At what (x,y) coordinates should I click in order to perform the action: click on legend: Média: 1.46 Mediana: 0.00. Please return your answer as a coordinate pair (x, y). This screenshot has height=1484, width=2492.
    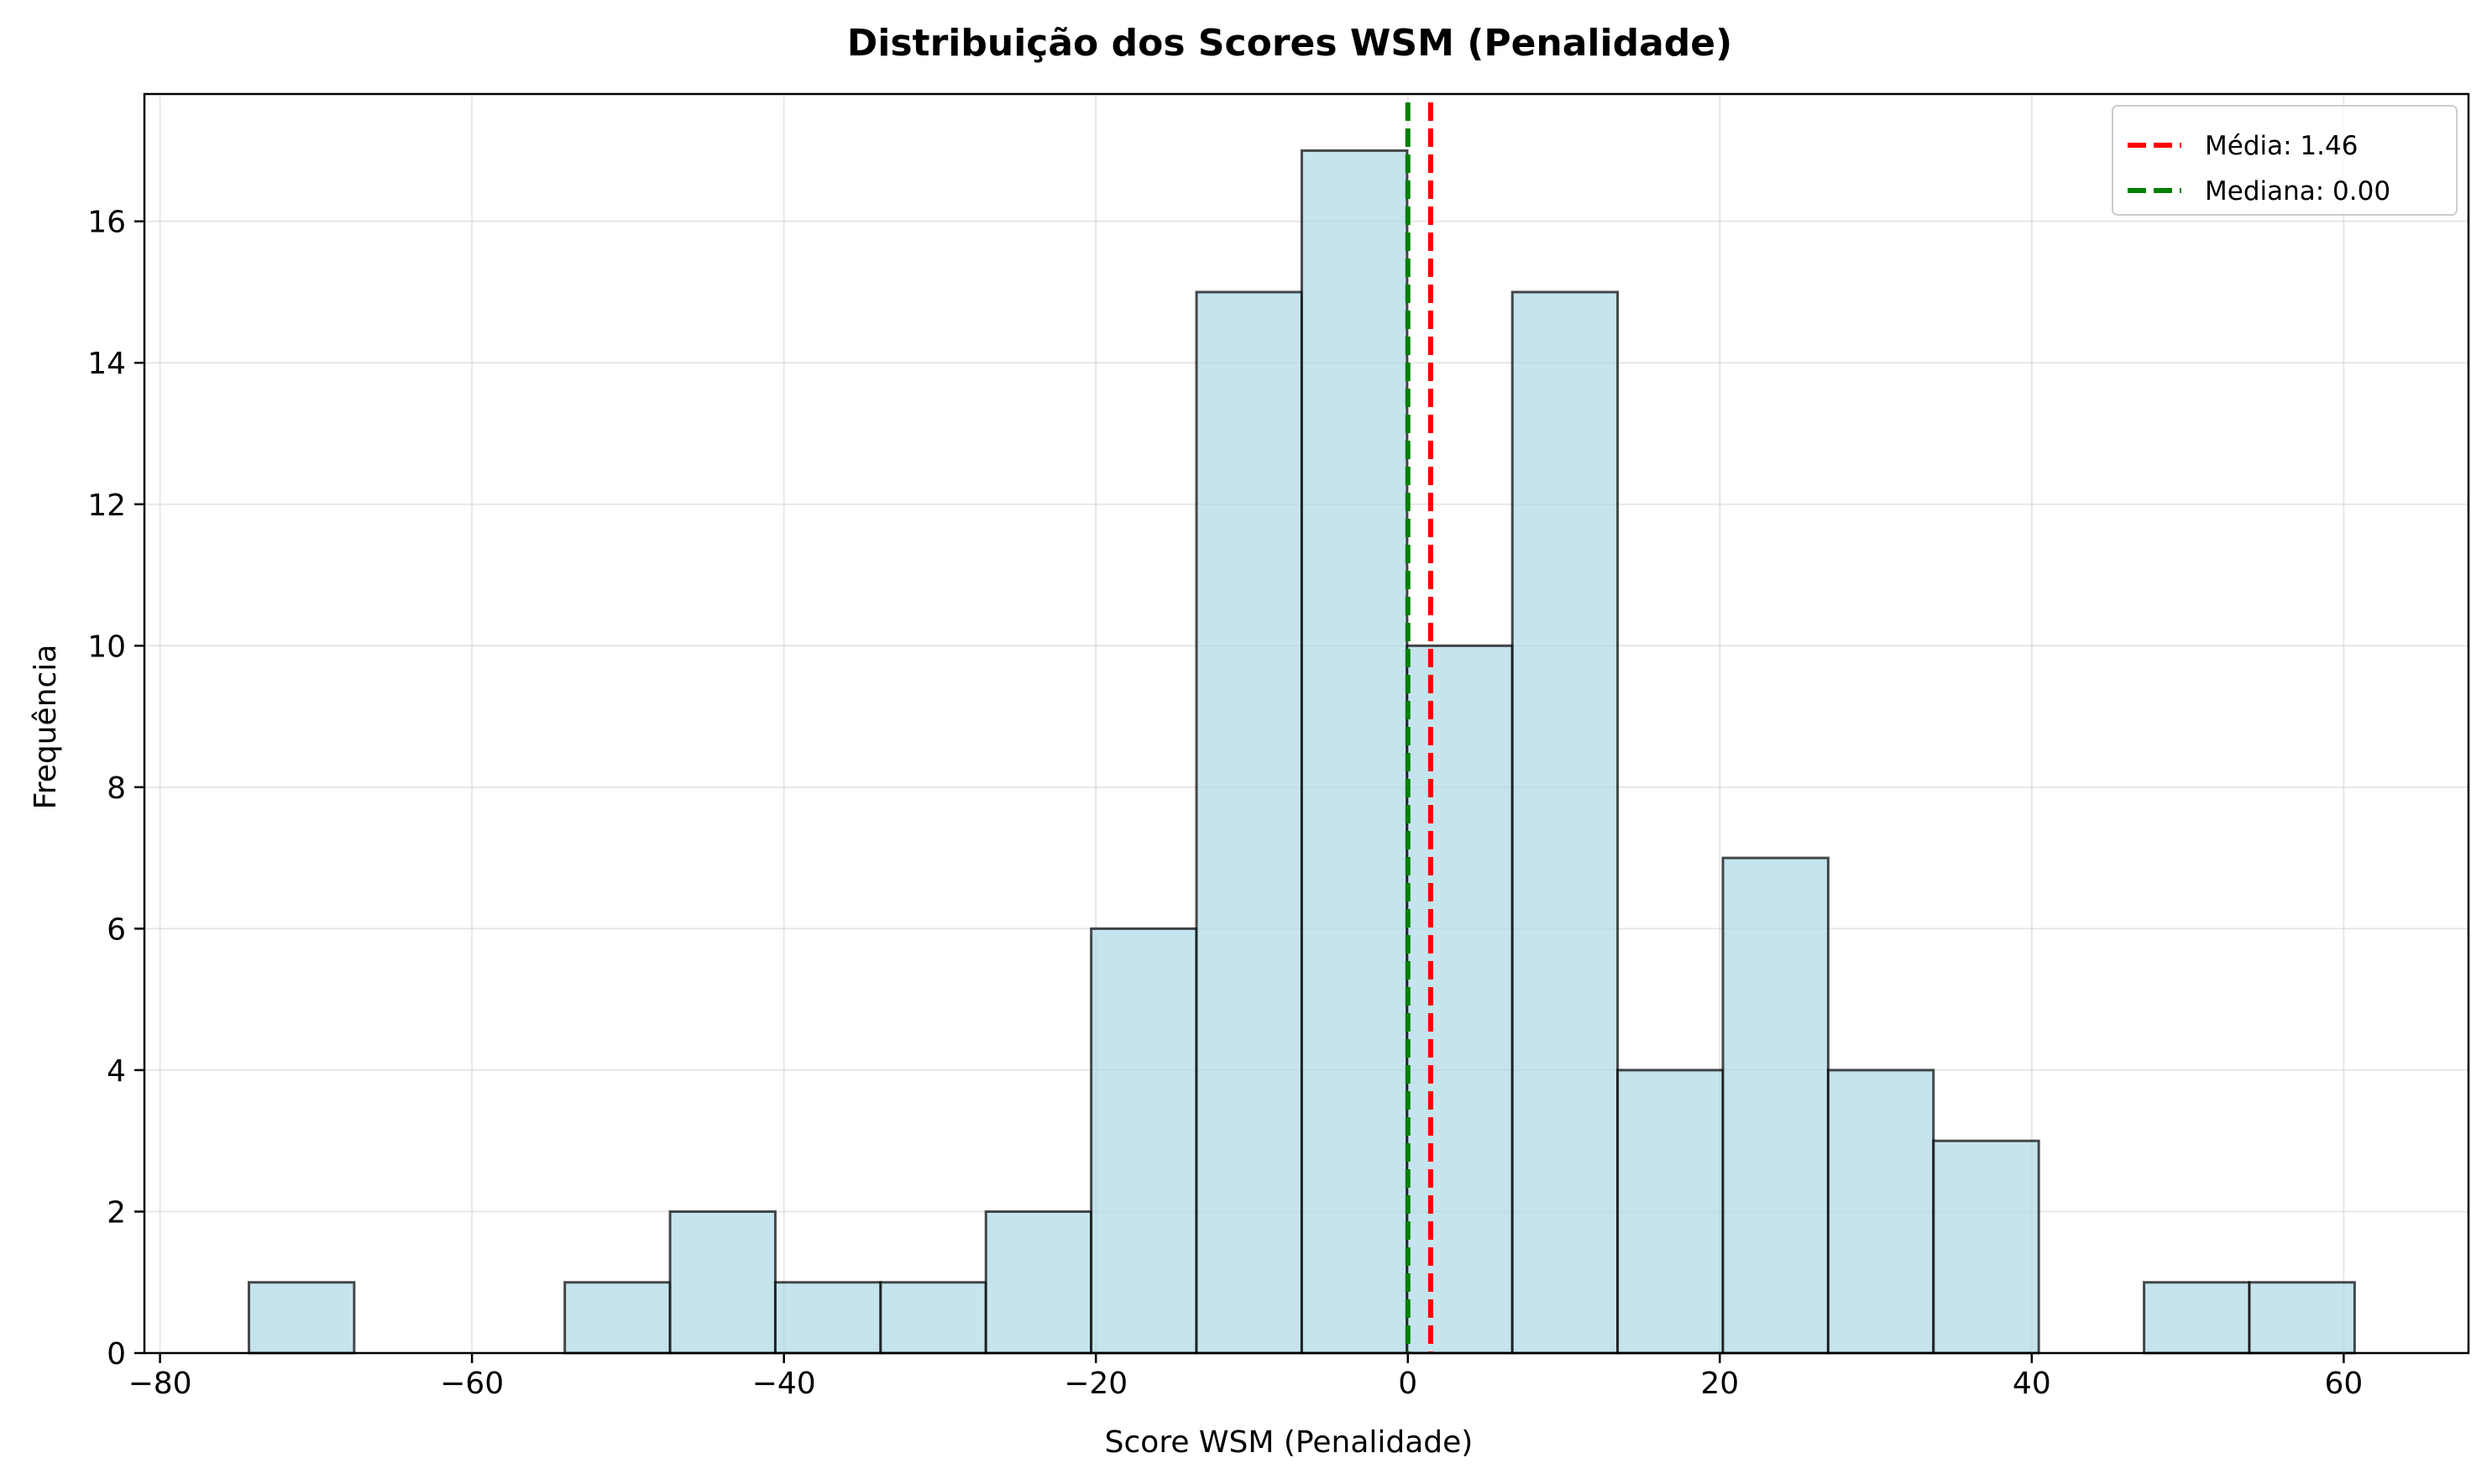
    Looking at the image, I should click on (2285, 160).